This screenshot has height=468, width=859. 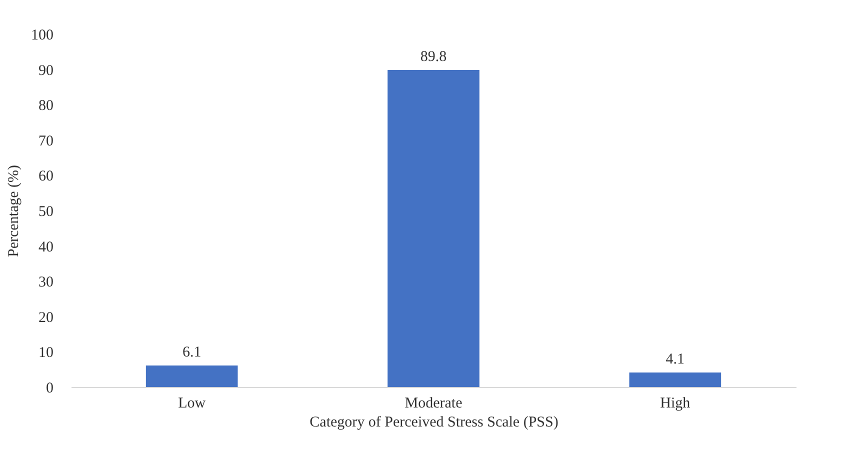 What do you see at coordinates (46, 353) in the screenshot?
I see `y-tick-label: 10` at bounding box center [46, 353].